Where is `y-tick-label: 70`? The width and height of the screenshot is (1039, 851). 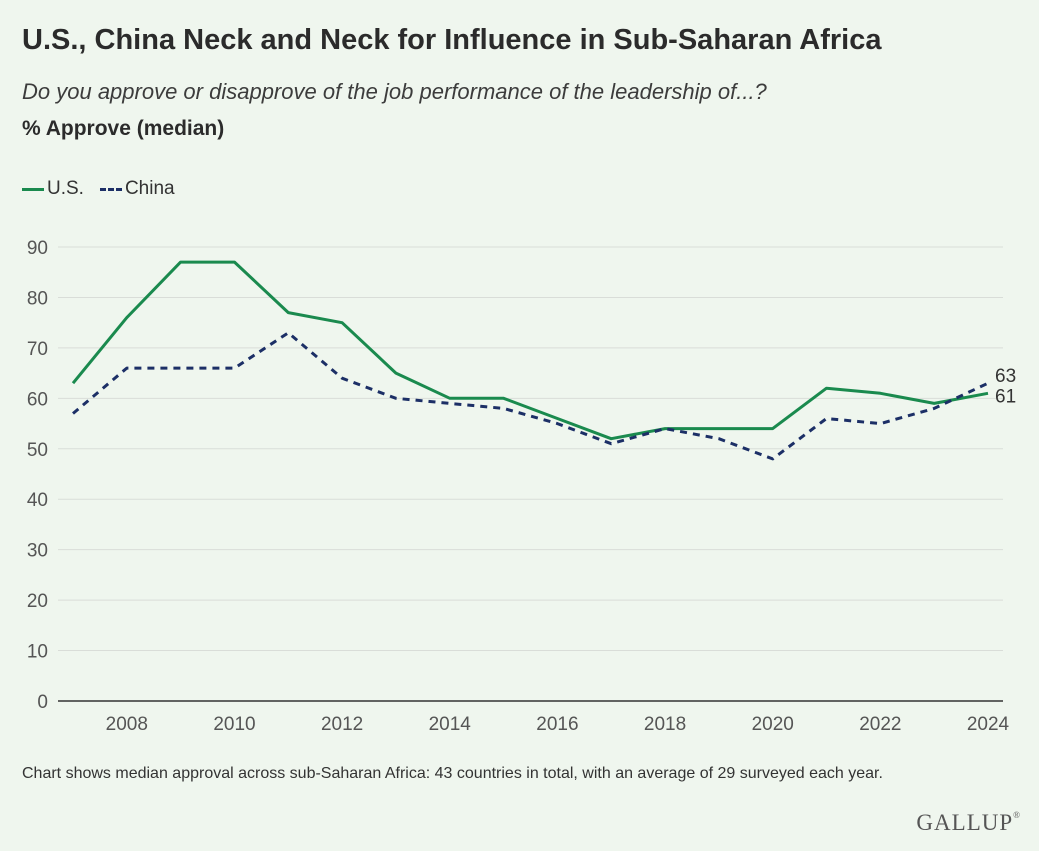
y-tick-label: 70 is located at coordinates (37, 349).